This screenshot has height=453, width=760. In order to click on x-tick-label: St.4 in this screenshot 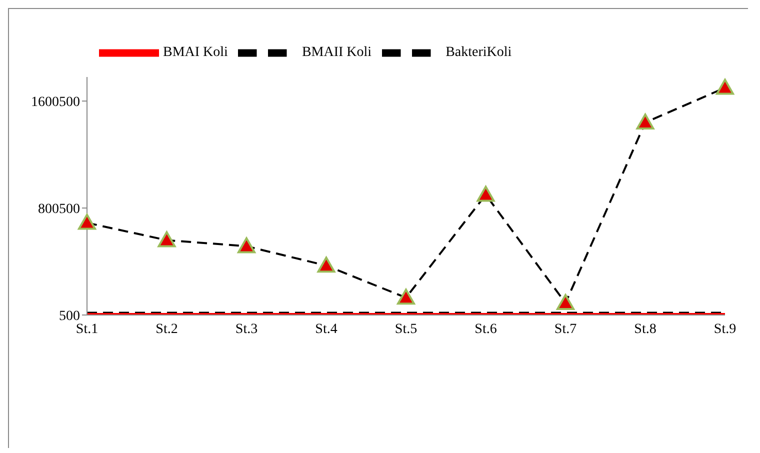, I will do `click(326, 329)`.